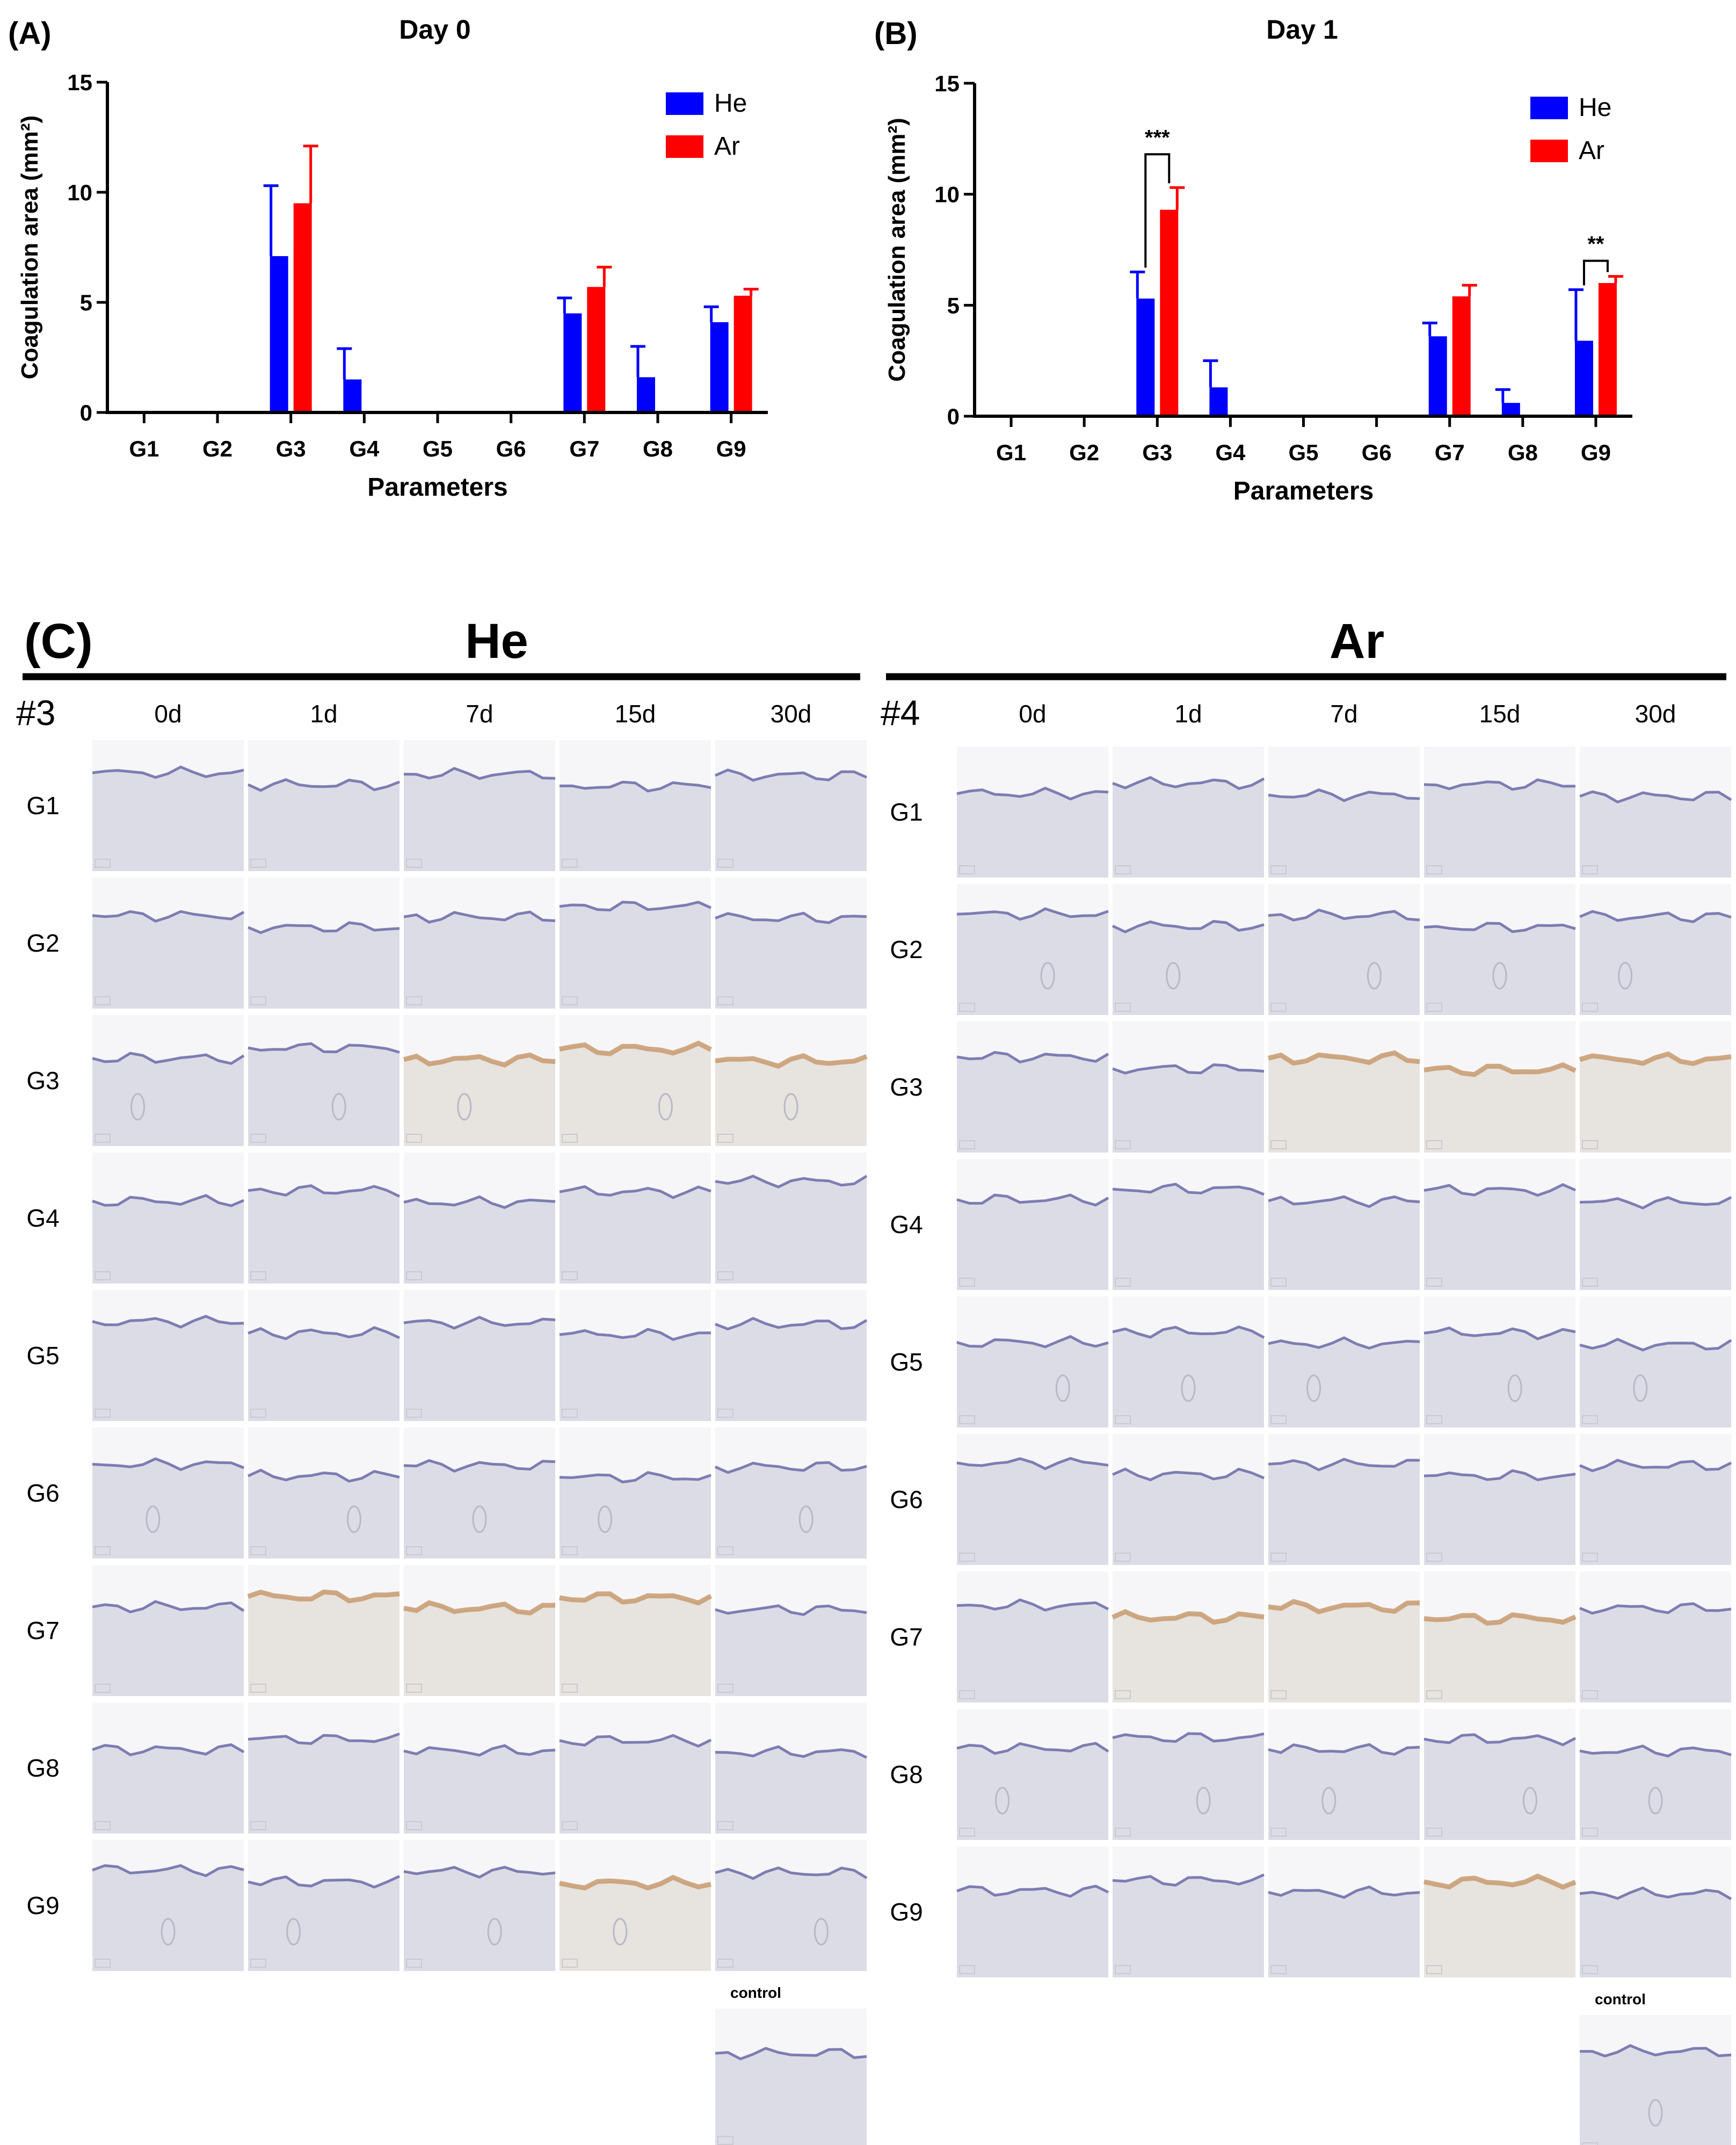 The width and height of the screenshot is (1736, 2145). What do you see at coordinates (1357, 641) in the screenshot?
I see `group-title: Ar` at bounding box center [1357, 641].